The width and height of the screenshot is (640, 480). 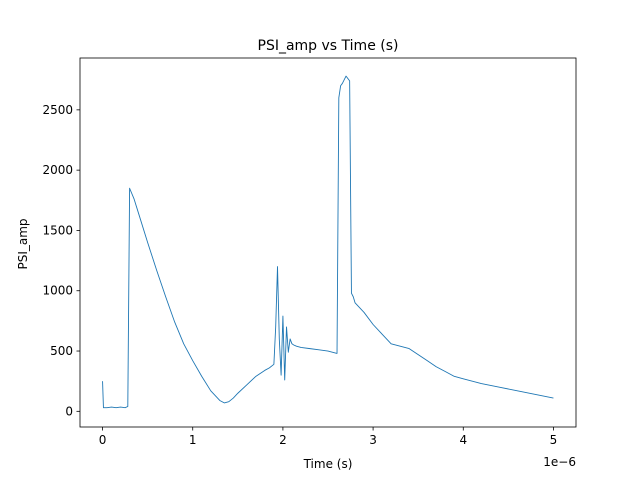 What do you see at coordinates (57, 170) in the screenshot?
I see `y-tick-label: 2000` at bounding box center [57, 170].